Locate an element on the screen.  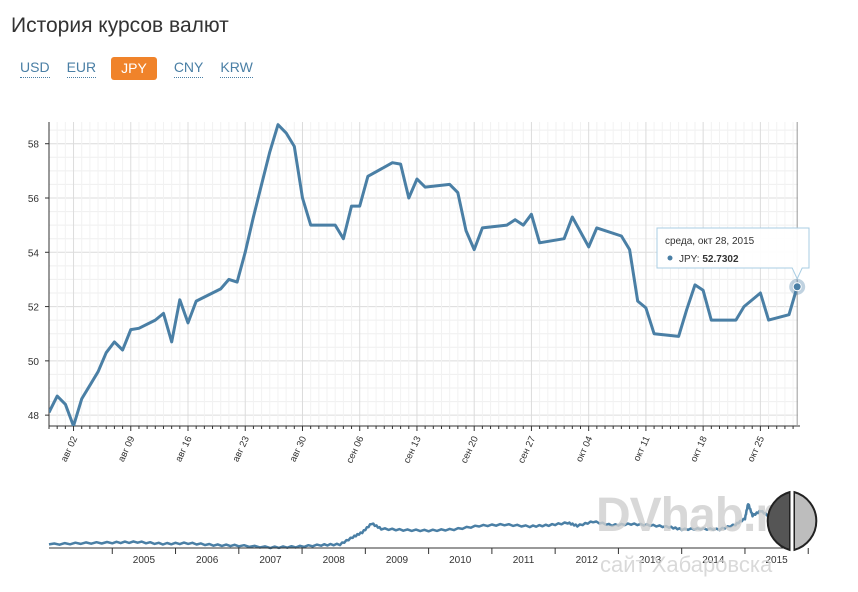
x-tick-label: авг 23 is located at coordinates (241, 449).